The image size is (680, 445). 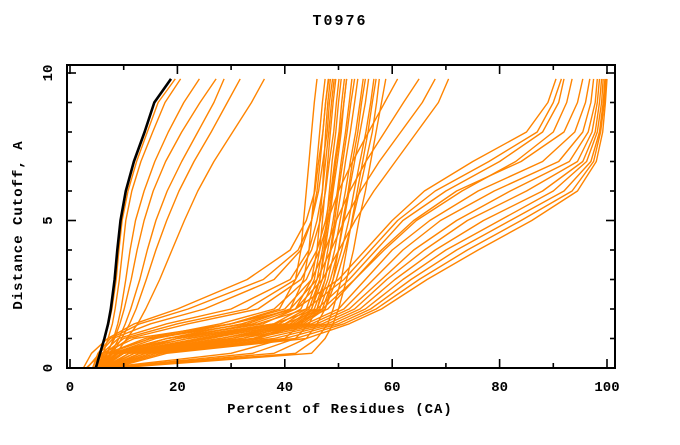 I want to click on y-tick-label: 5, so click(x=49, y=220).